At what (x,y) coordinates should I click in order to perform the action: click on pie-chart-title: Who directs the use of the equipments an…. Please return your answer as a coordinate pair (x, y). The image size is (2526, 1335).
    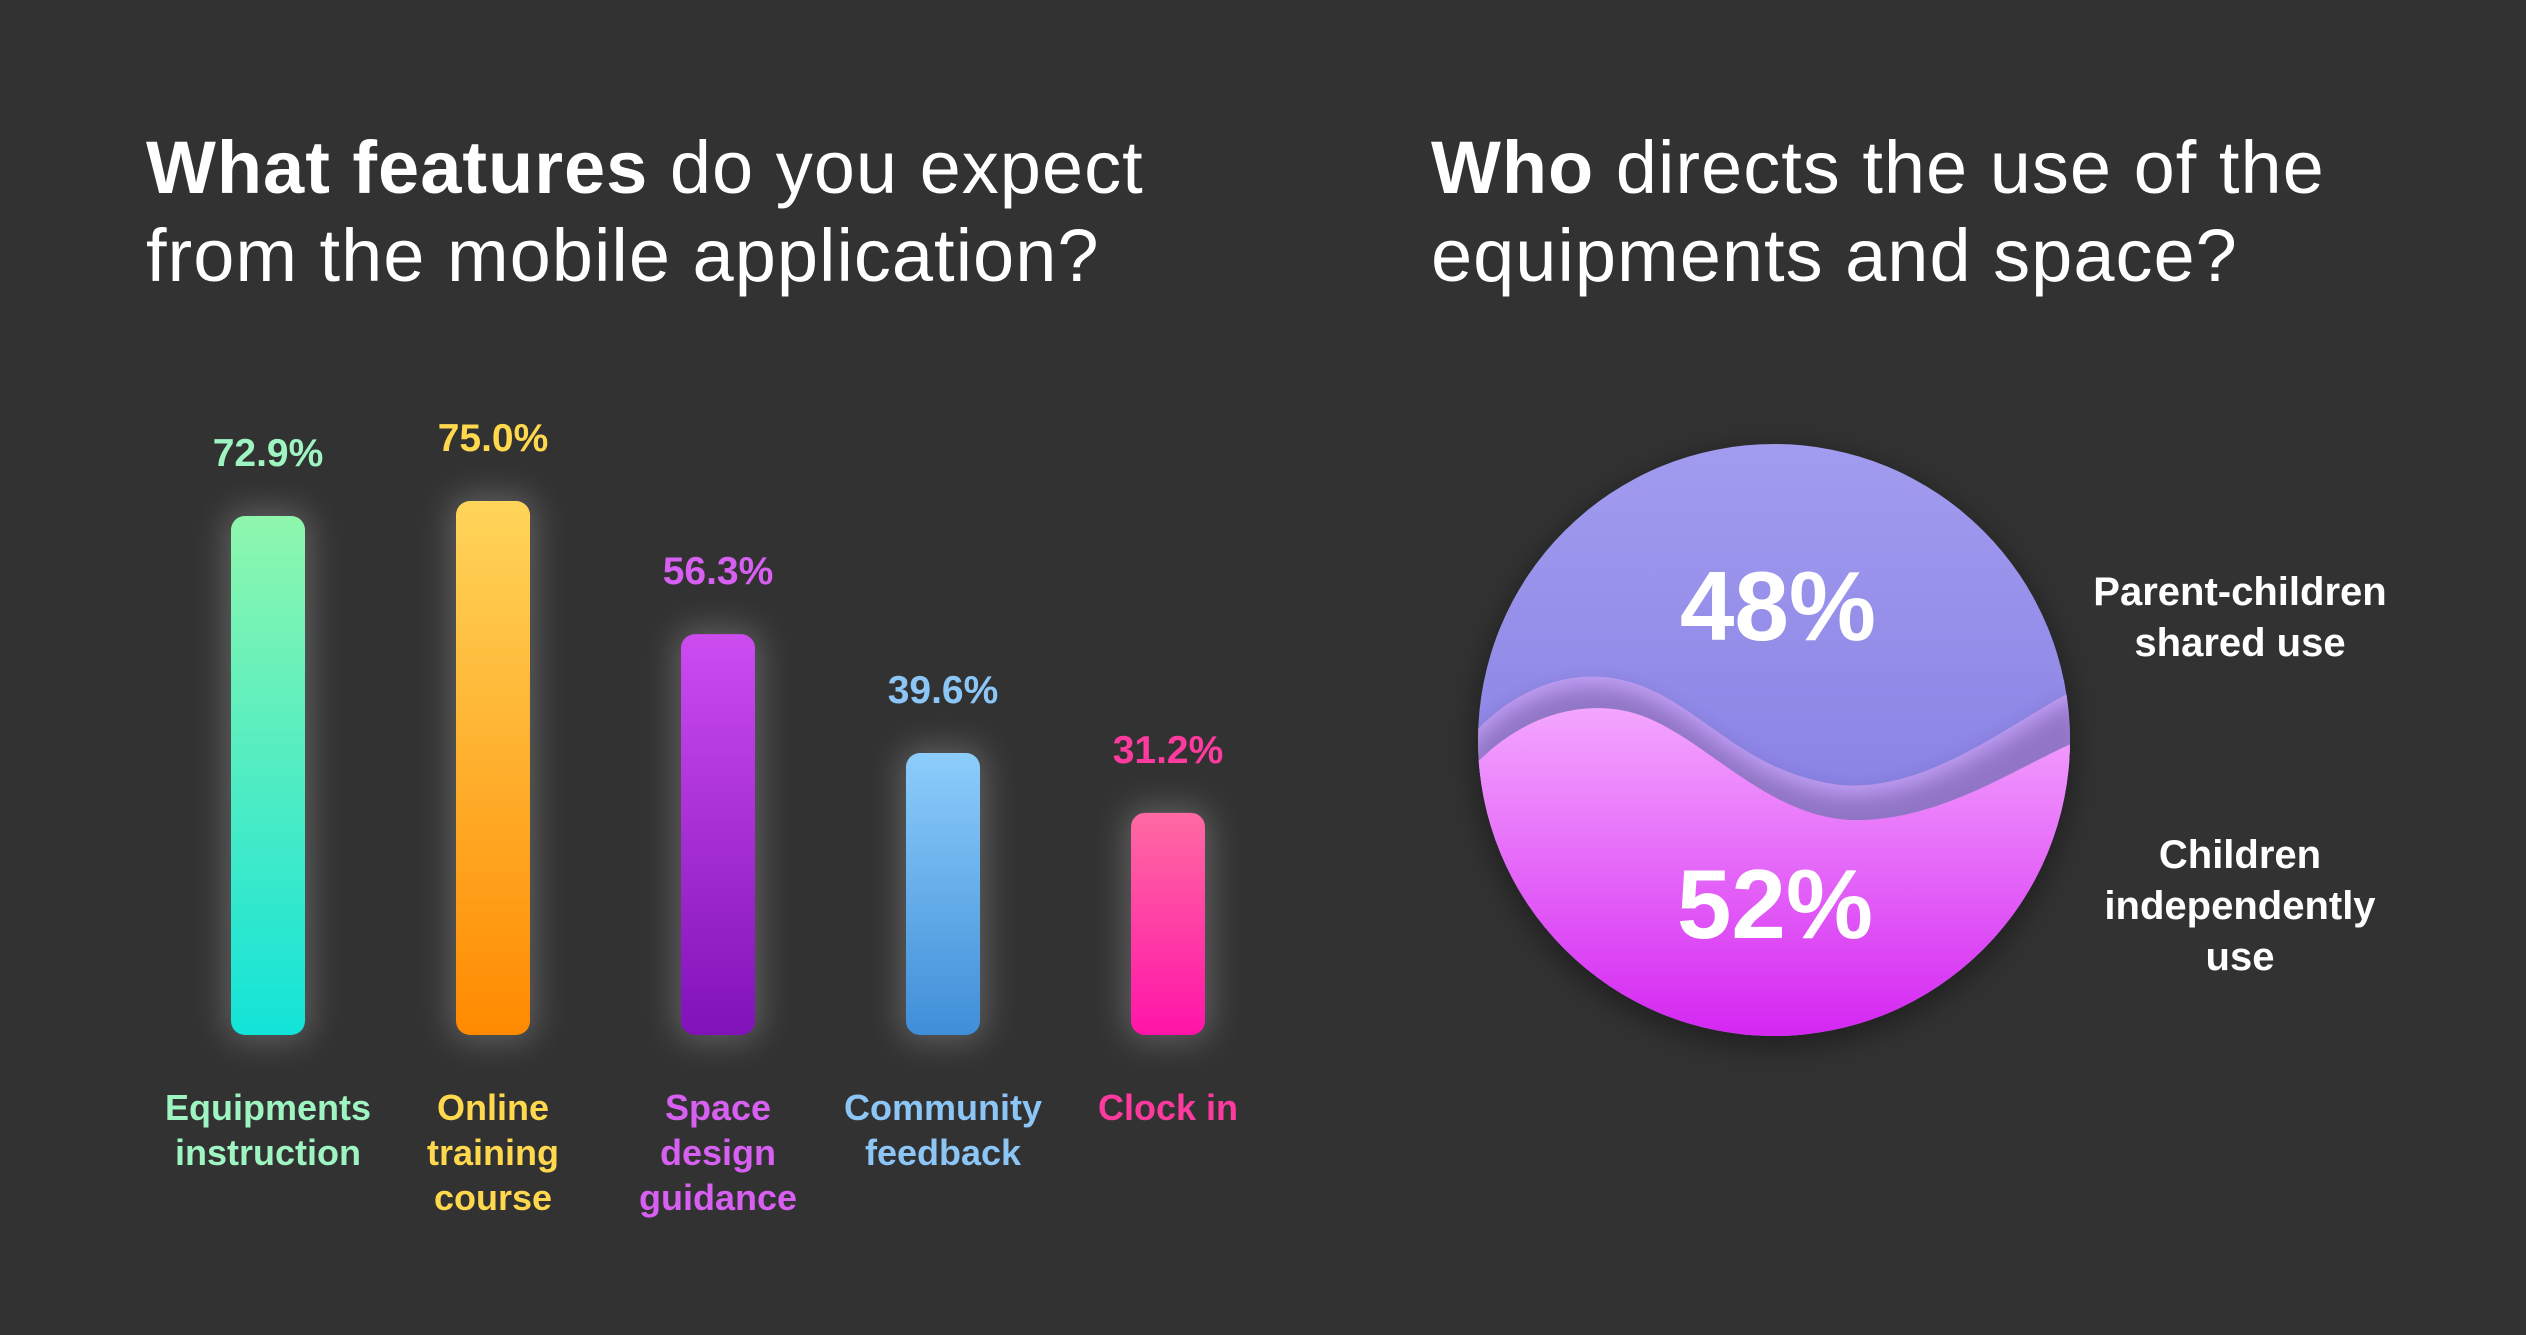
    Looking at the image, I should click on (1956, 212).